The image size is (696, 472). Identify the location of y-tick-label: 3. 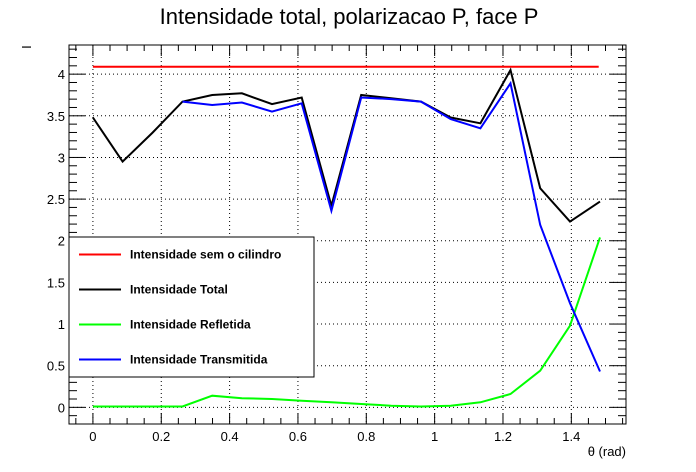
(61, 157).